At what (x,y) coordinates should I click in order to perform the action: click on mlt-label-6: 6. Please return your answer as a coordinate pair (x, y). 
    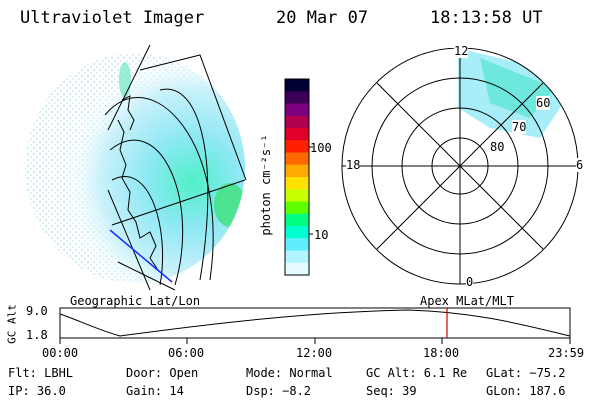
    Looking at the image, I should click on (580, 165).